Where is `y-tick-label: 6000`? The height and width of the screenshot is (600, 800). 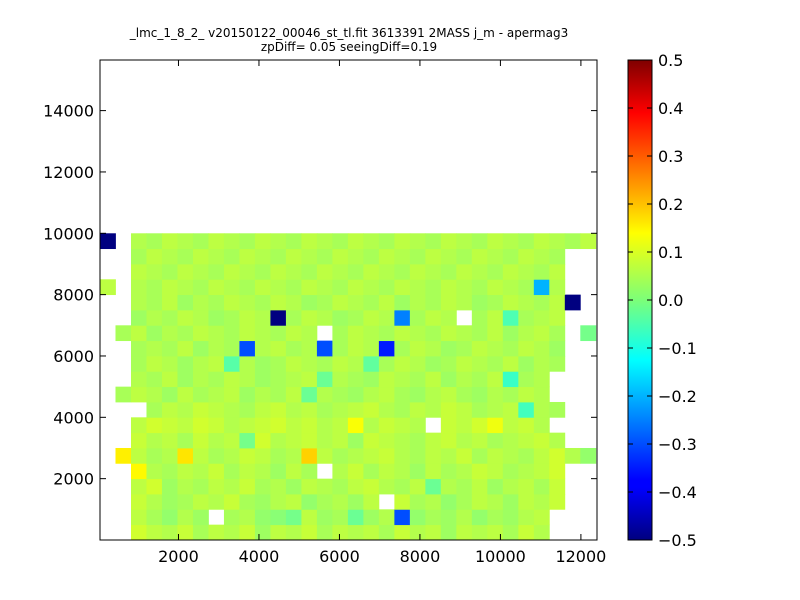 y-tick-label: 6000 is located at coordinates (73, 356).